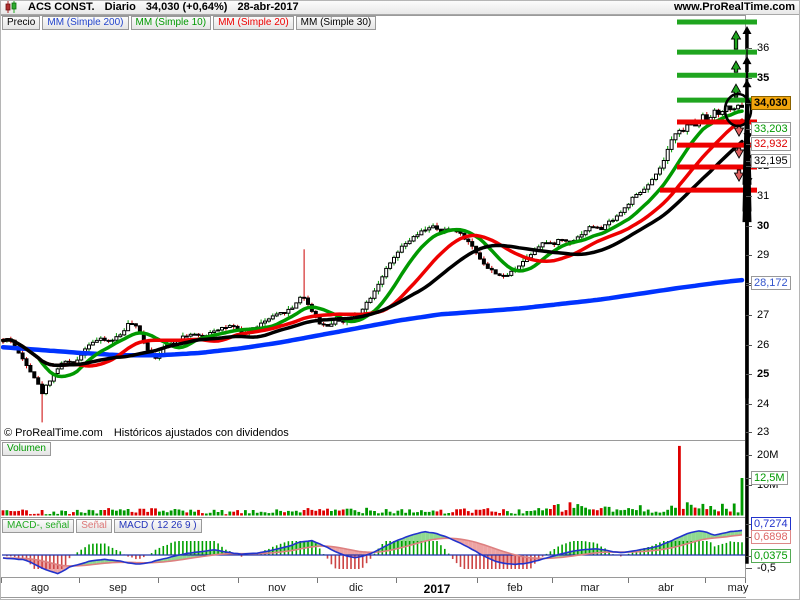 This screenshot has width=800, height=600. I want to click on price-axis-label: 29, so click(763, 255).